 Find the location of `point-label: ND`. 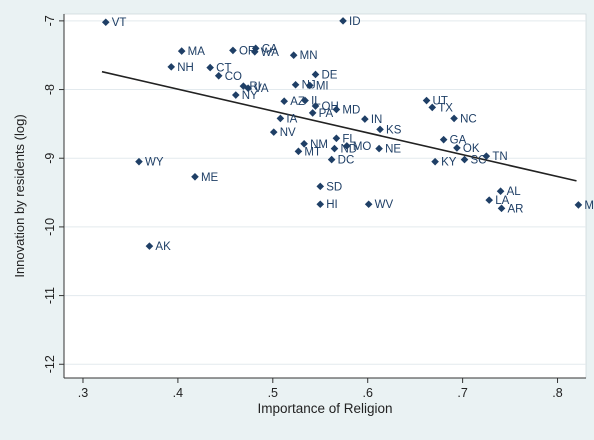

point-label: ND is located at coordinates (348, 150).